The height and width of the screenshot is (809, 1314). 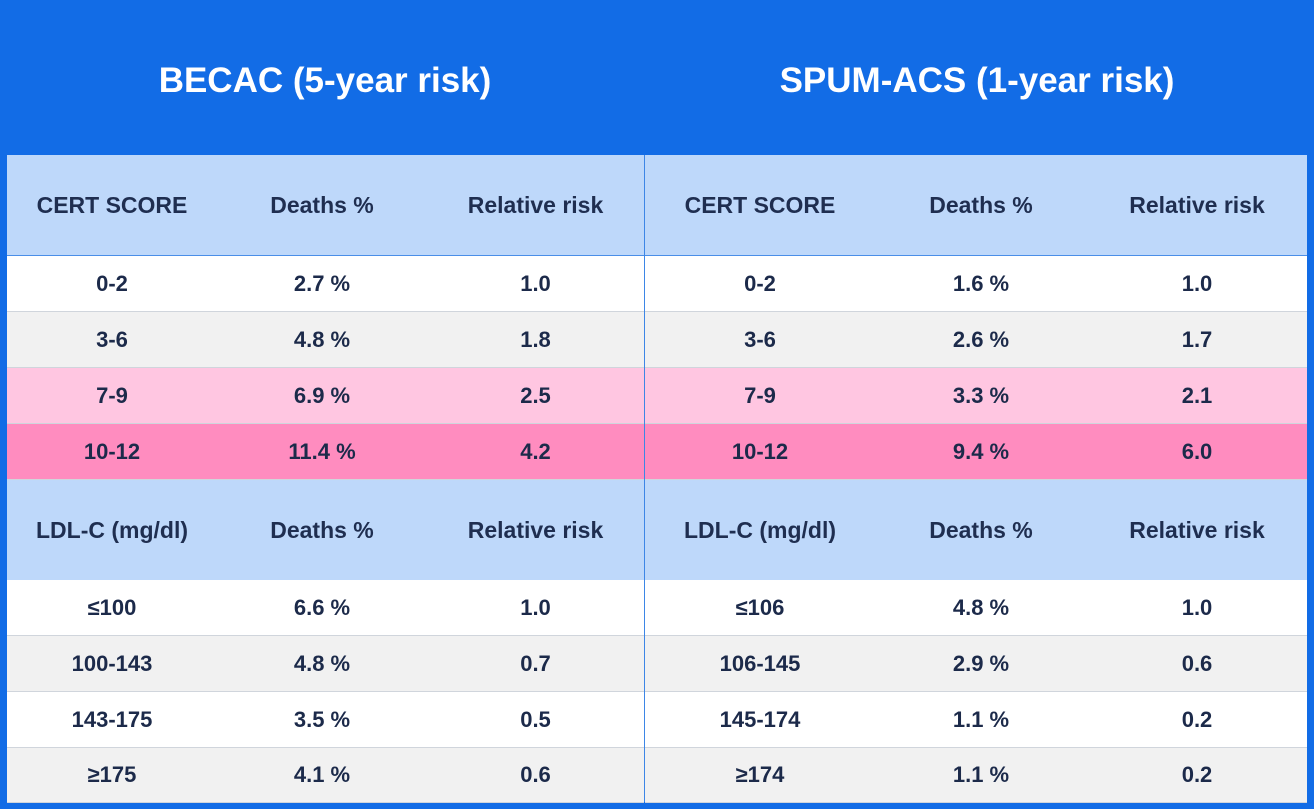 What do you see at coordinates (322, 607) in the screenshot?
I see `table-cell: 6.6 %` at bounding box center [322, 607].